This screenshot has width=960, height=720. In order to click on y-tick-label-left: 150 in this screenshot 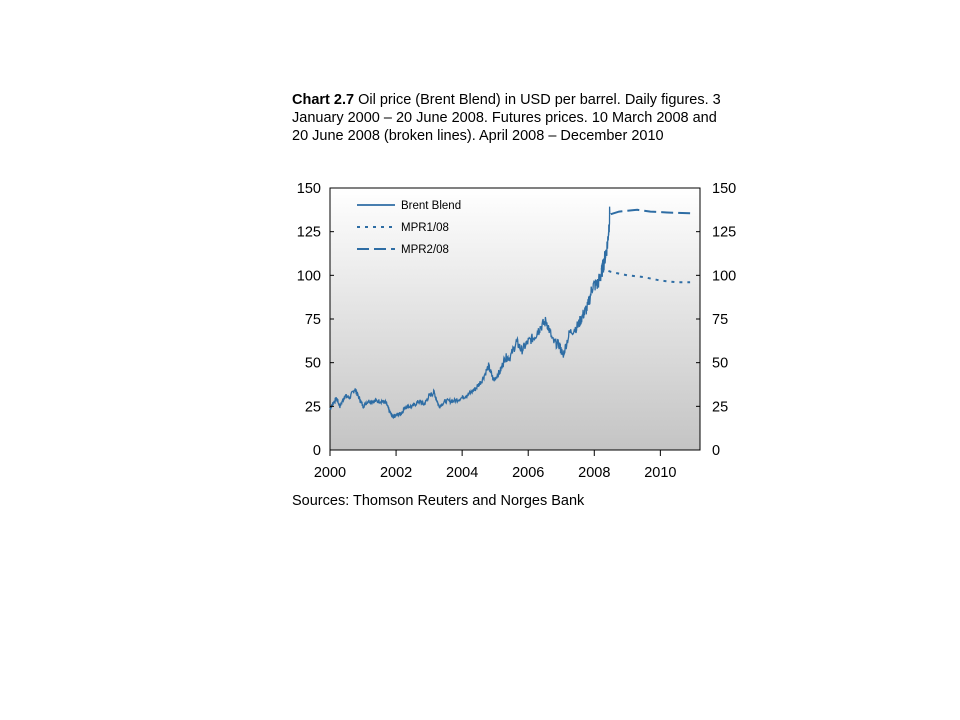, I will do `click(309, 189)`.